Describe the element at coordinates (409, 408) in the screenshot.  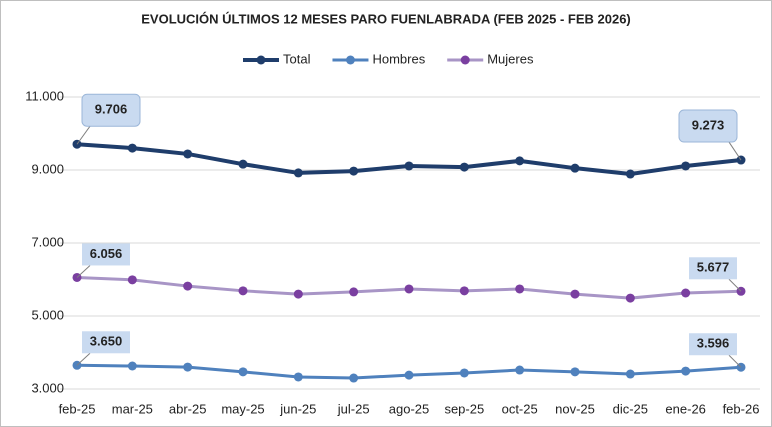
I see `x-tick-label: ago-25` at that location.